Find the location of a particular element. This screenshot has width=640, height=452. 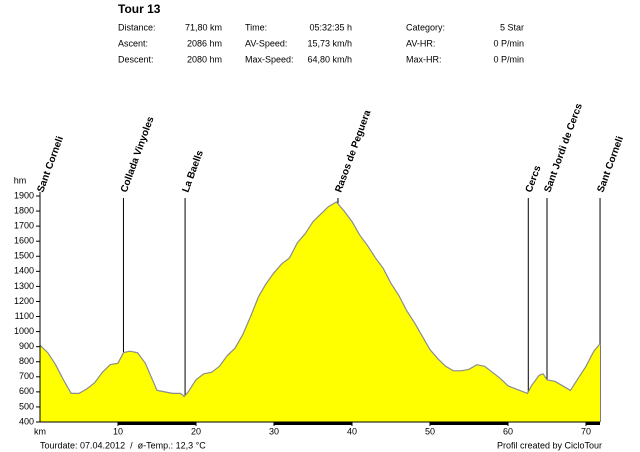

y-tick-label: 1600 is located at coordinates (24, 241).